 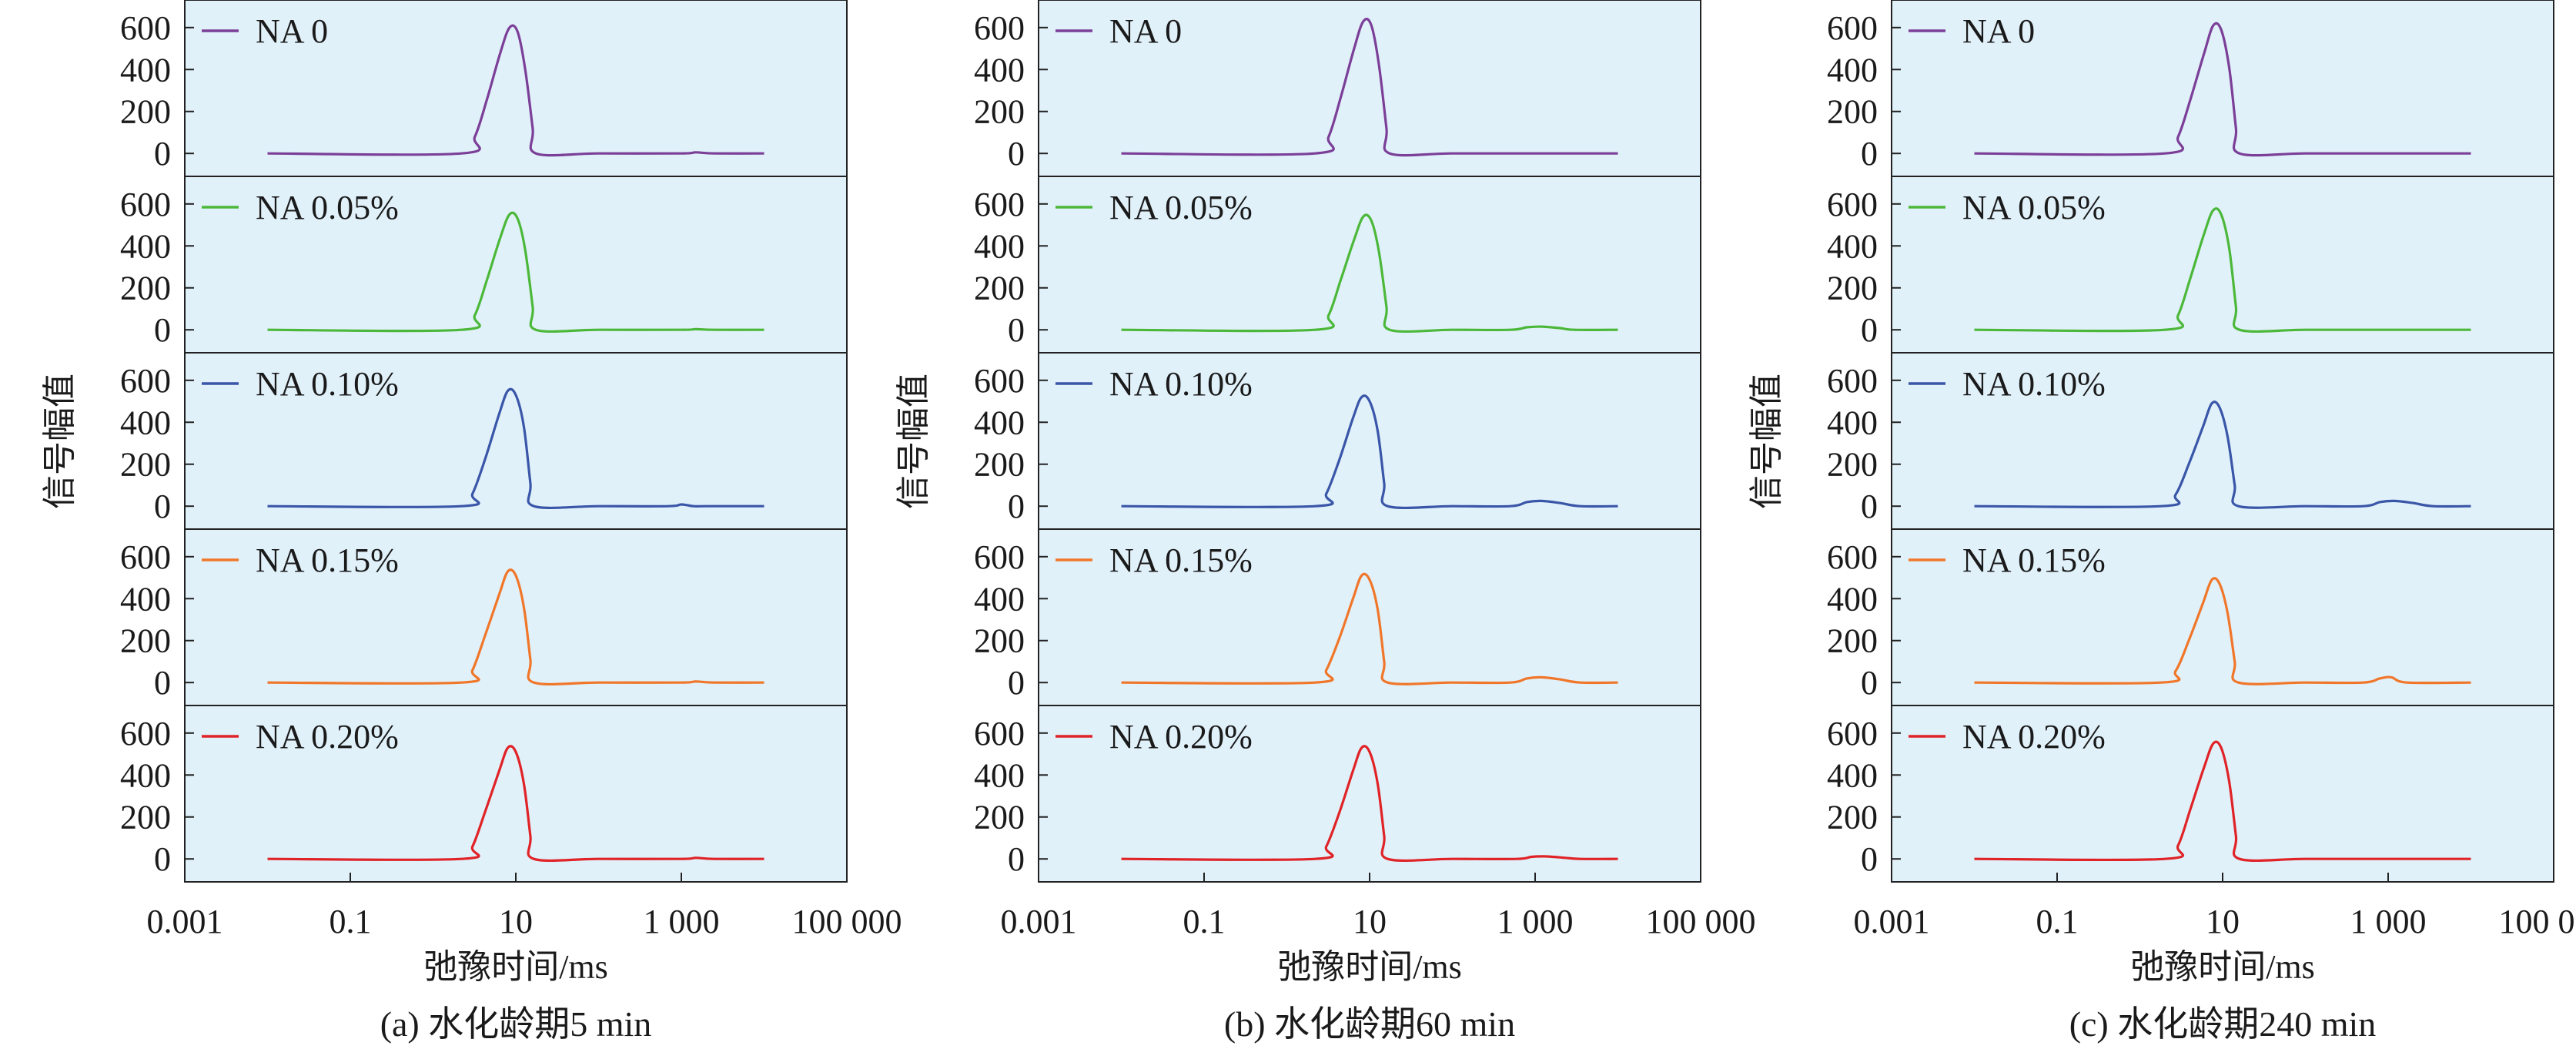 I want to click on subplot-1-0: 0 200 400 600 NA 0, so click(x=1337, y=88).